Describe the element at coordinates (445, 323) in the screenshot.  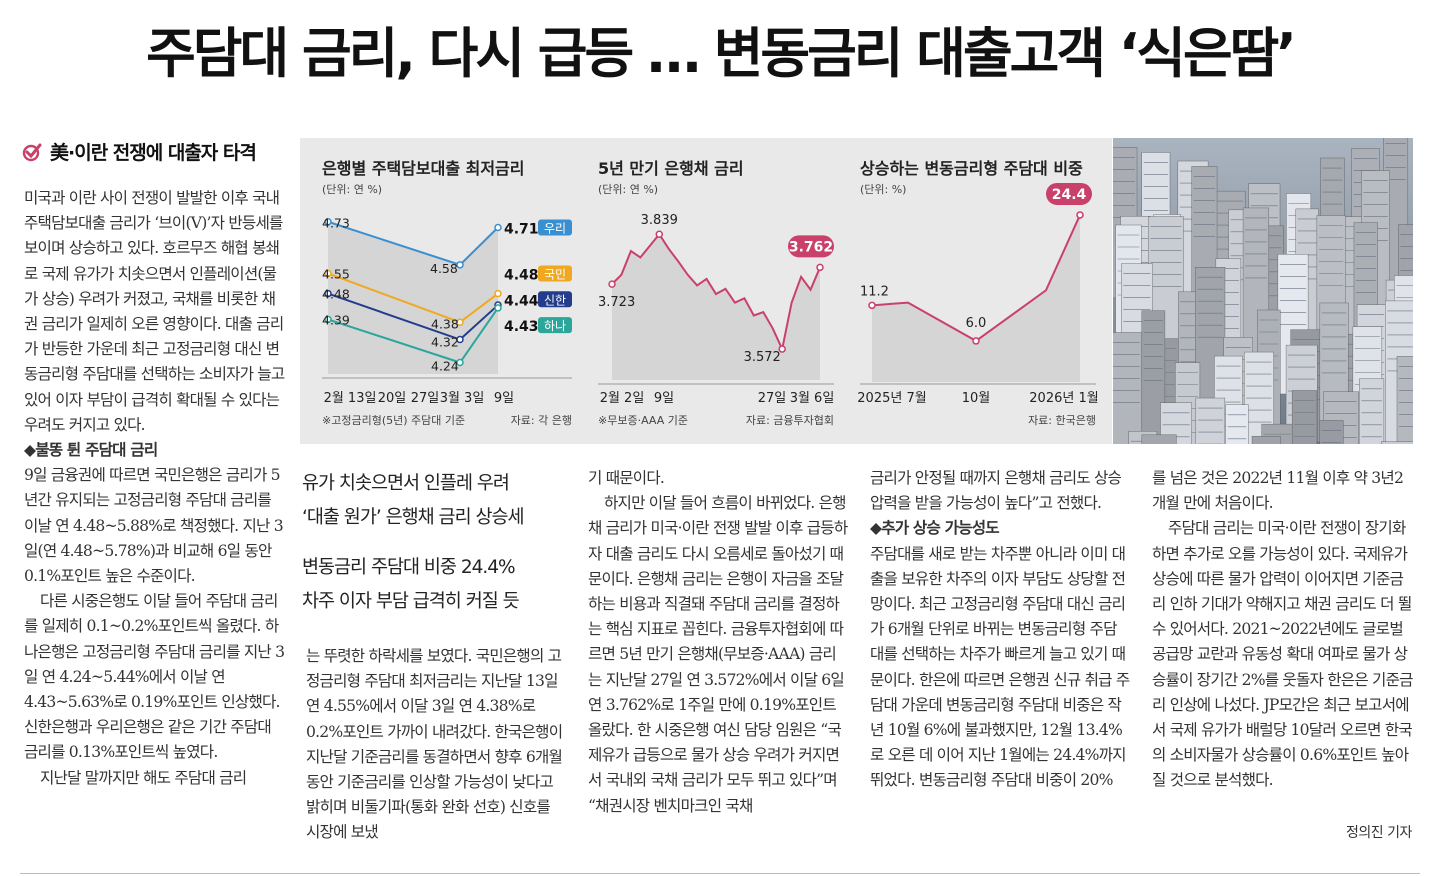
I see `chart1-label: 4.38` at that location.